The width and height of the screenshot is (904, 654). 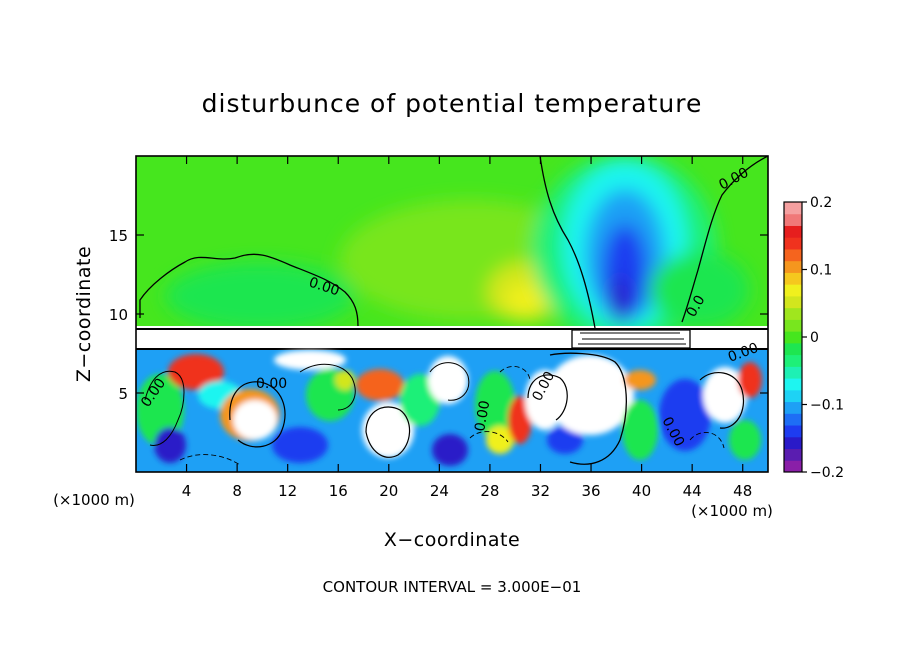 What do you see at coordinates (118, 236) in the screenshot?
I see `y-tick-label: 15` at bounding box center [118, 236].